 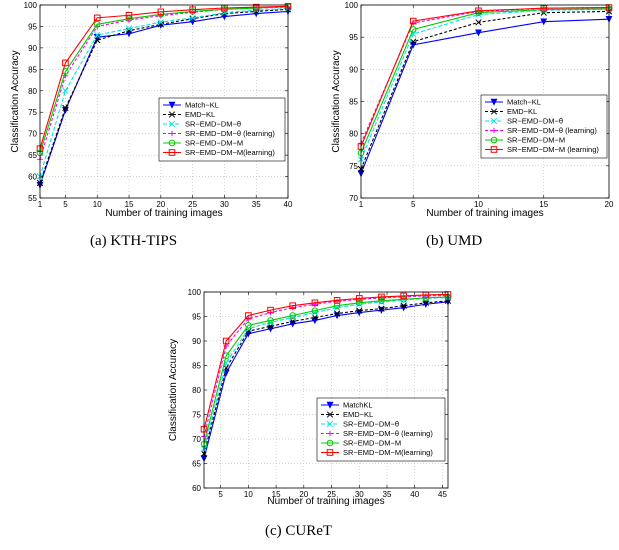 I want to click on legend-label-0: MatchKL, so click(x=358, y=405).